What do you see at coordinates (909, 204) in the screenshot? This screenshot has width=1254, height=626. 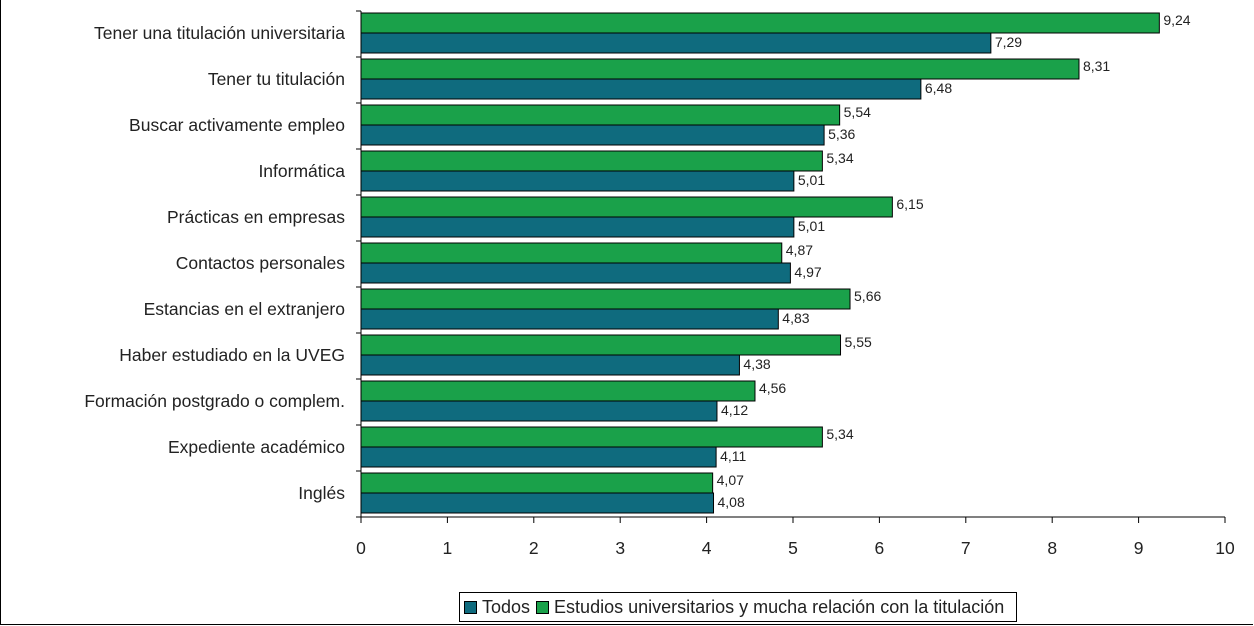 I see `value-label-estudios-4: 6,15` at bounding box center [909, 204].